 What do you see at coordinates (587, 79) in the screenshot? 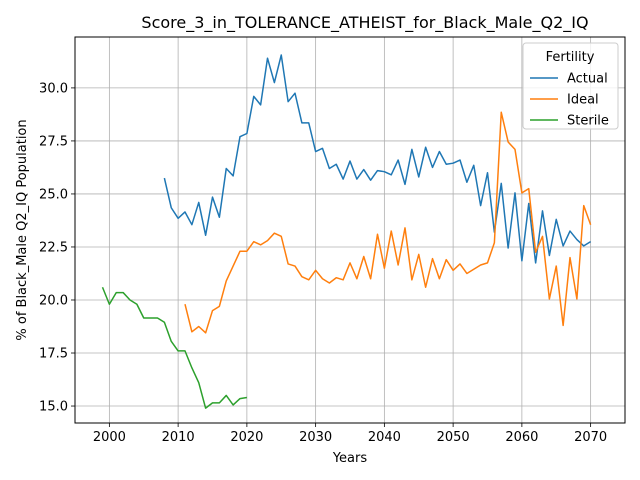
I see `legend-label-actual: Actual` at bounding box center [587, 79].